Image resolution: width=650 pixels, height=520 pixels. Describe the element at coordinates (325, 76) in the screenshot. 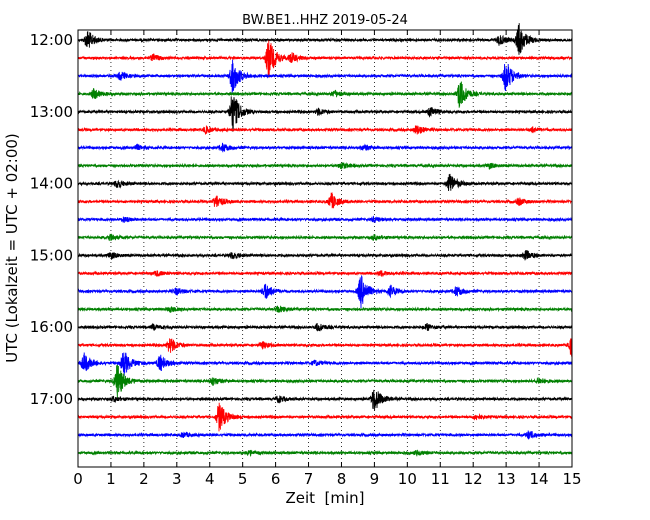

I see `seismic-trace-12:30` at that location.